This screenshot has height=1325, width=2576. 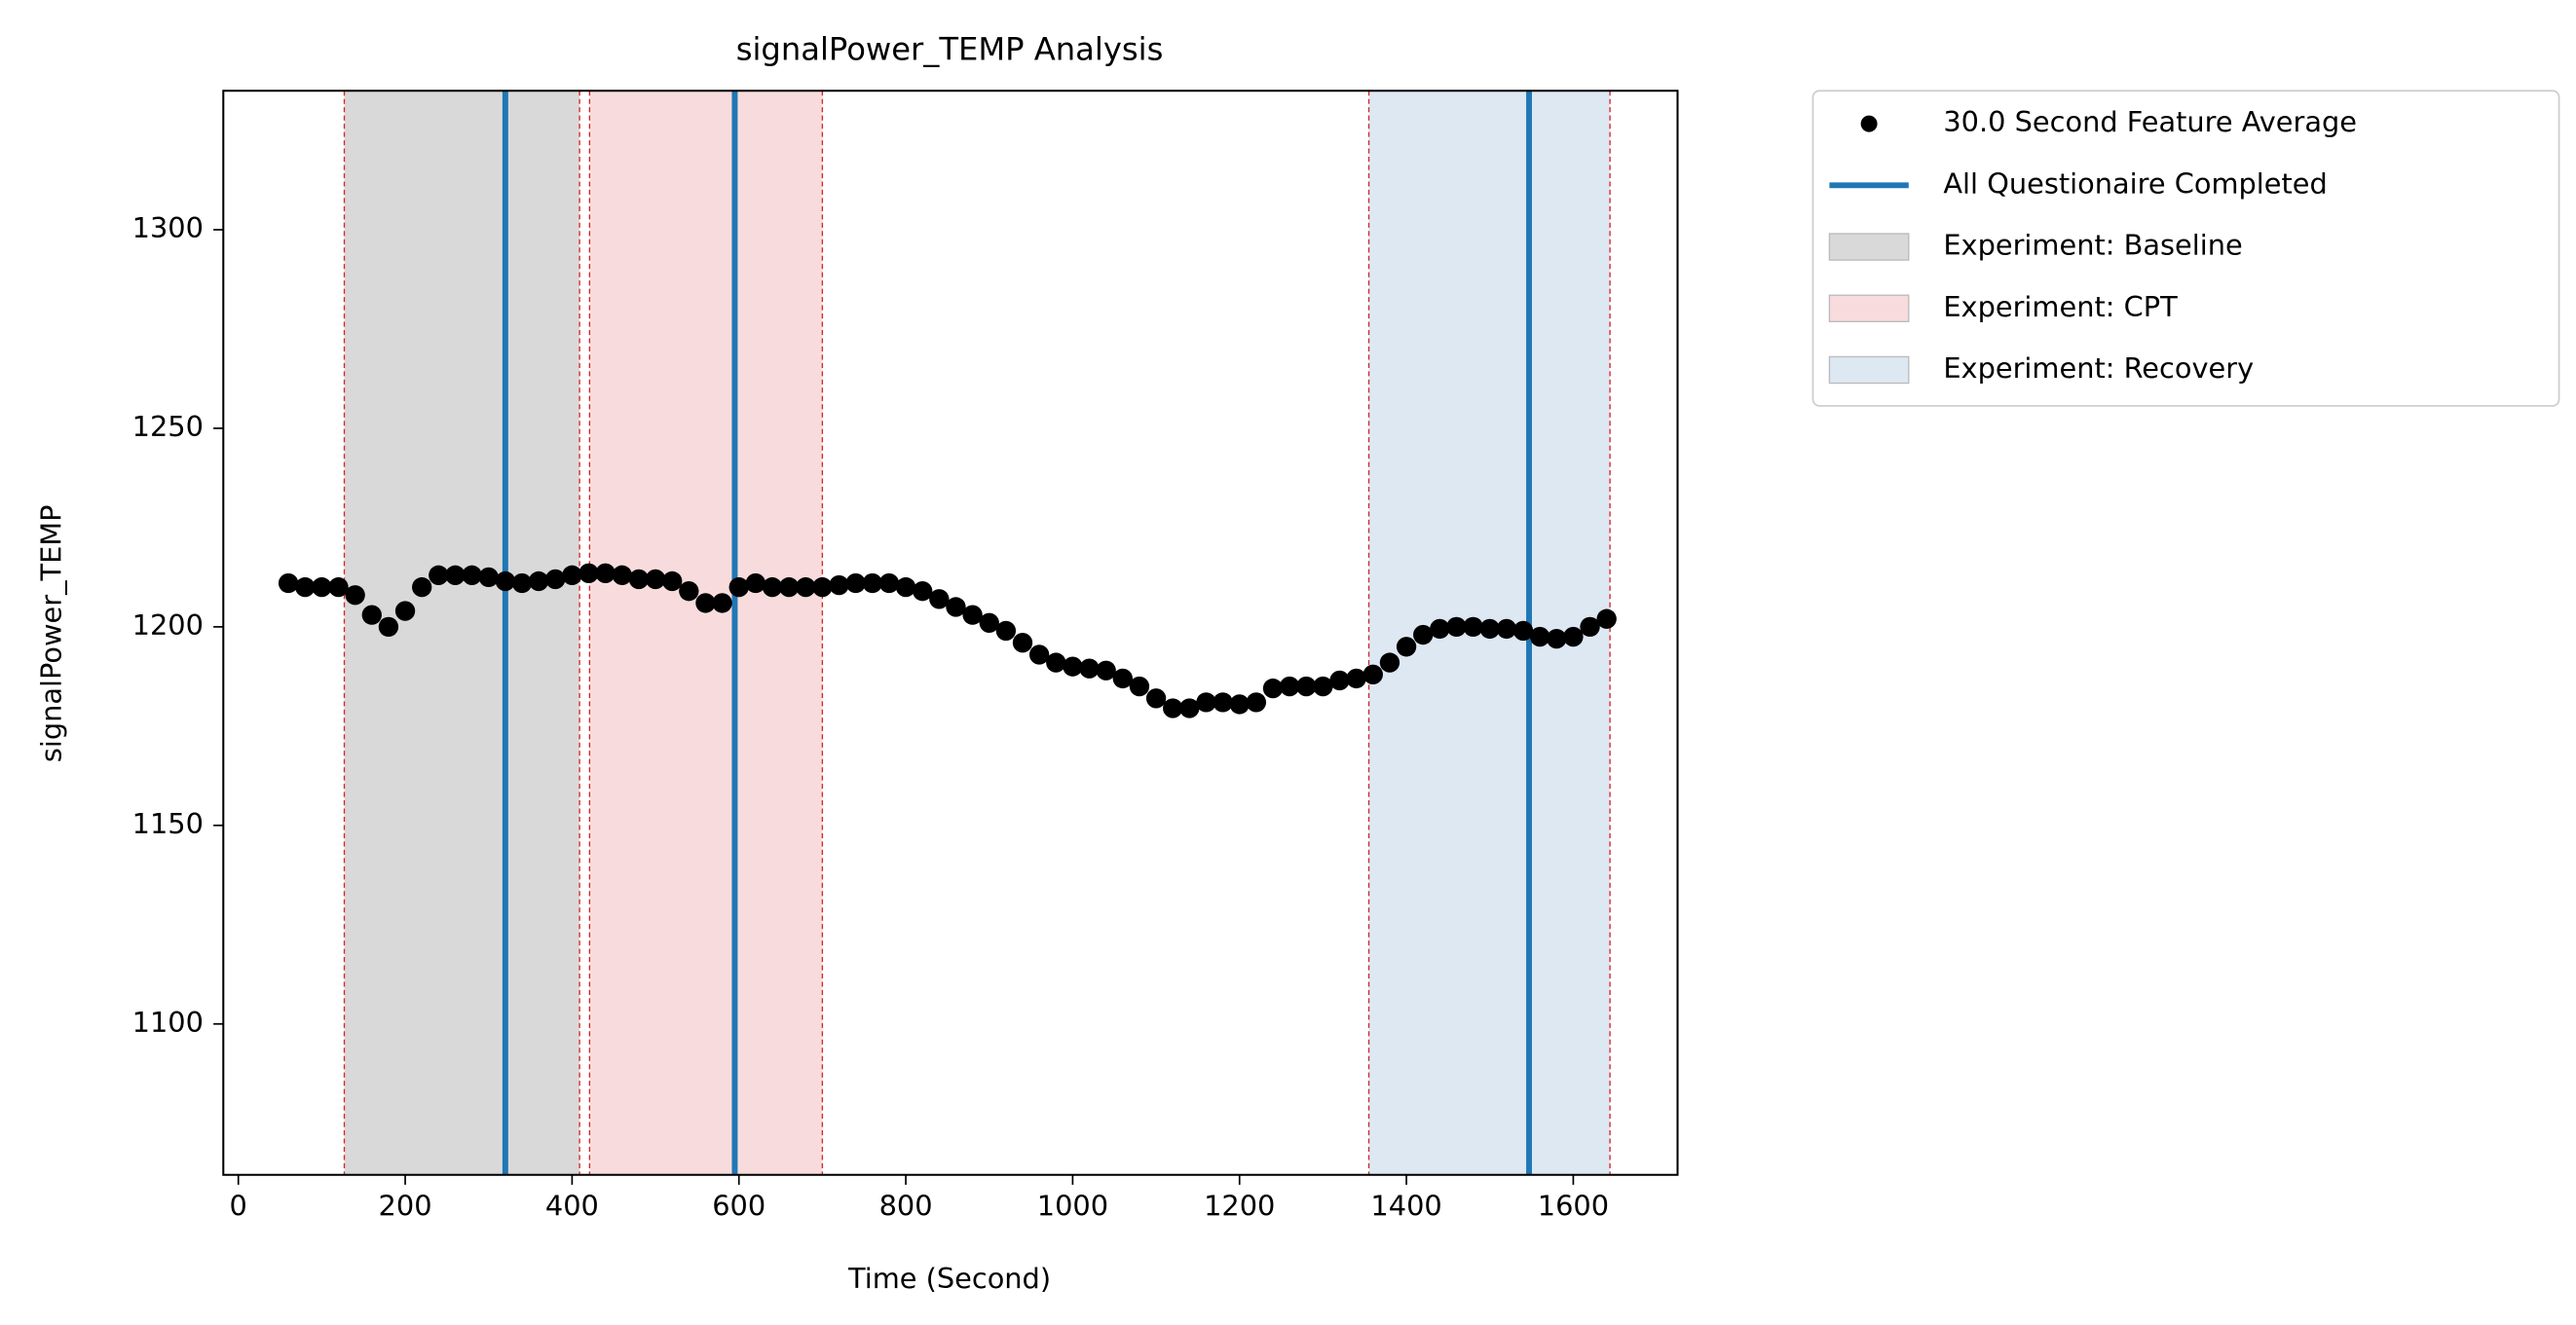 What do you see at coordinates (906, 1206) in the screenshot?
I see `x-tick-label: 800` at bounding box center [906, 1206].